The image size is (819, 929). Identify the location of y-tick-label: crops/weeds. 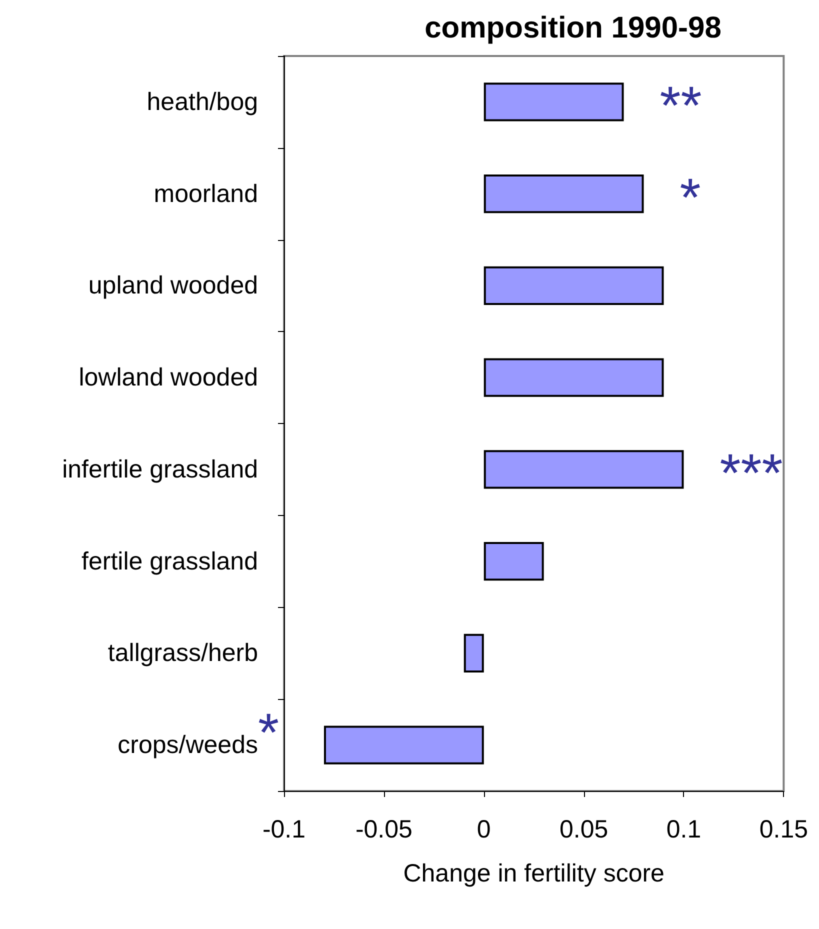
(188, 745).